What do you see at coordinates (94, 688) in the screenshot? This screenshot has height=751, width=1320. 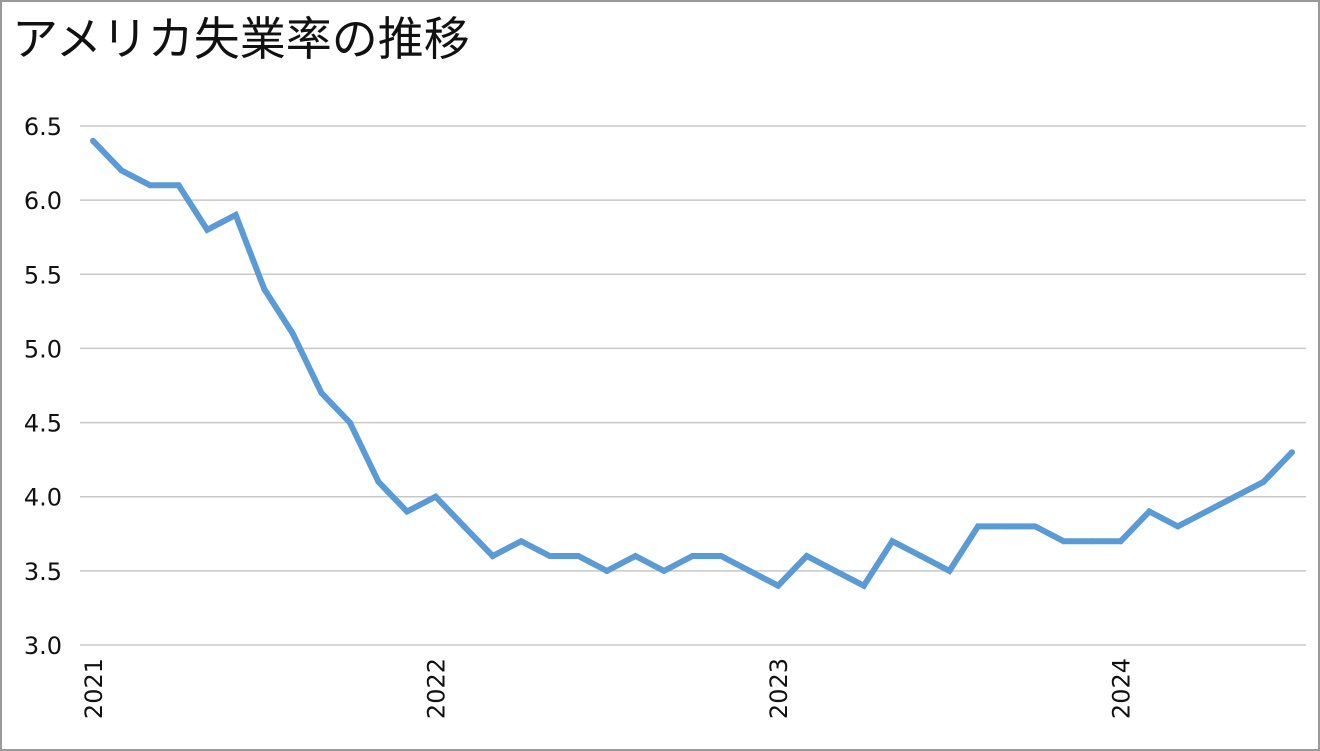 I see `x-tick-label: 2021` at bounding box center [94, 688].